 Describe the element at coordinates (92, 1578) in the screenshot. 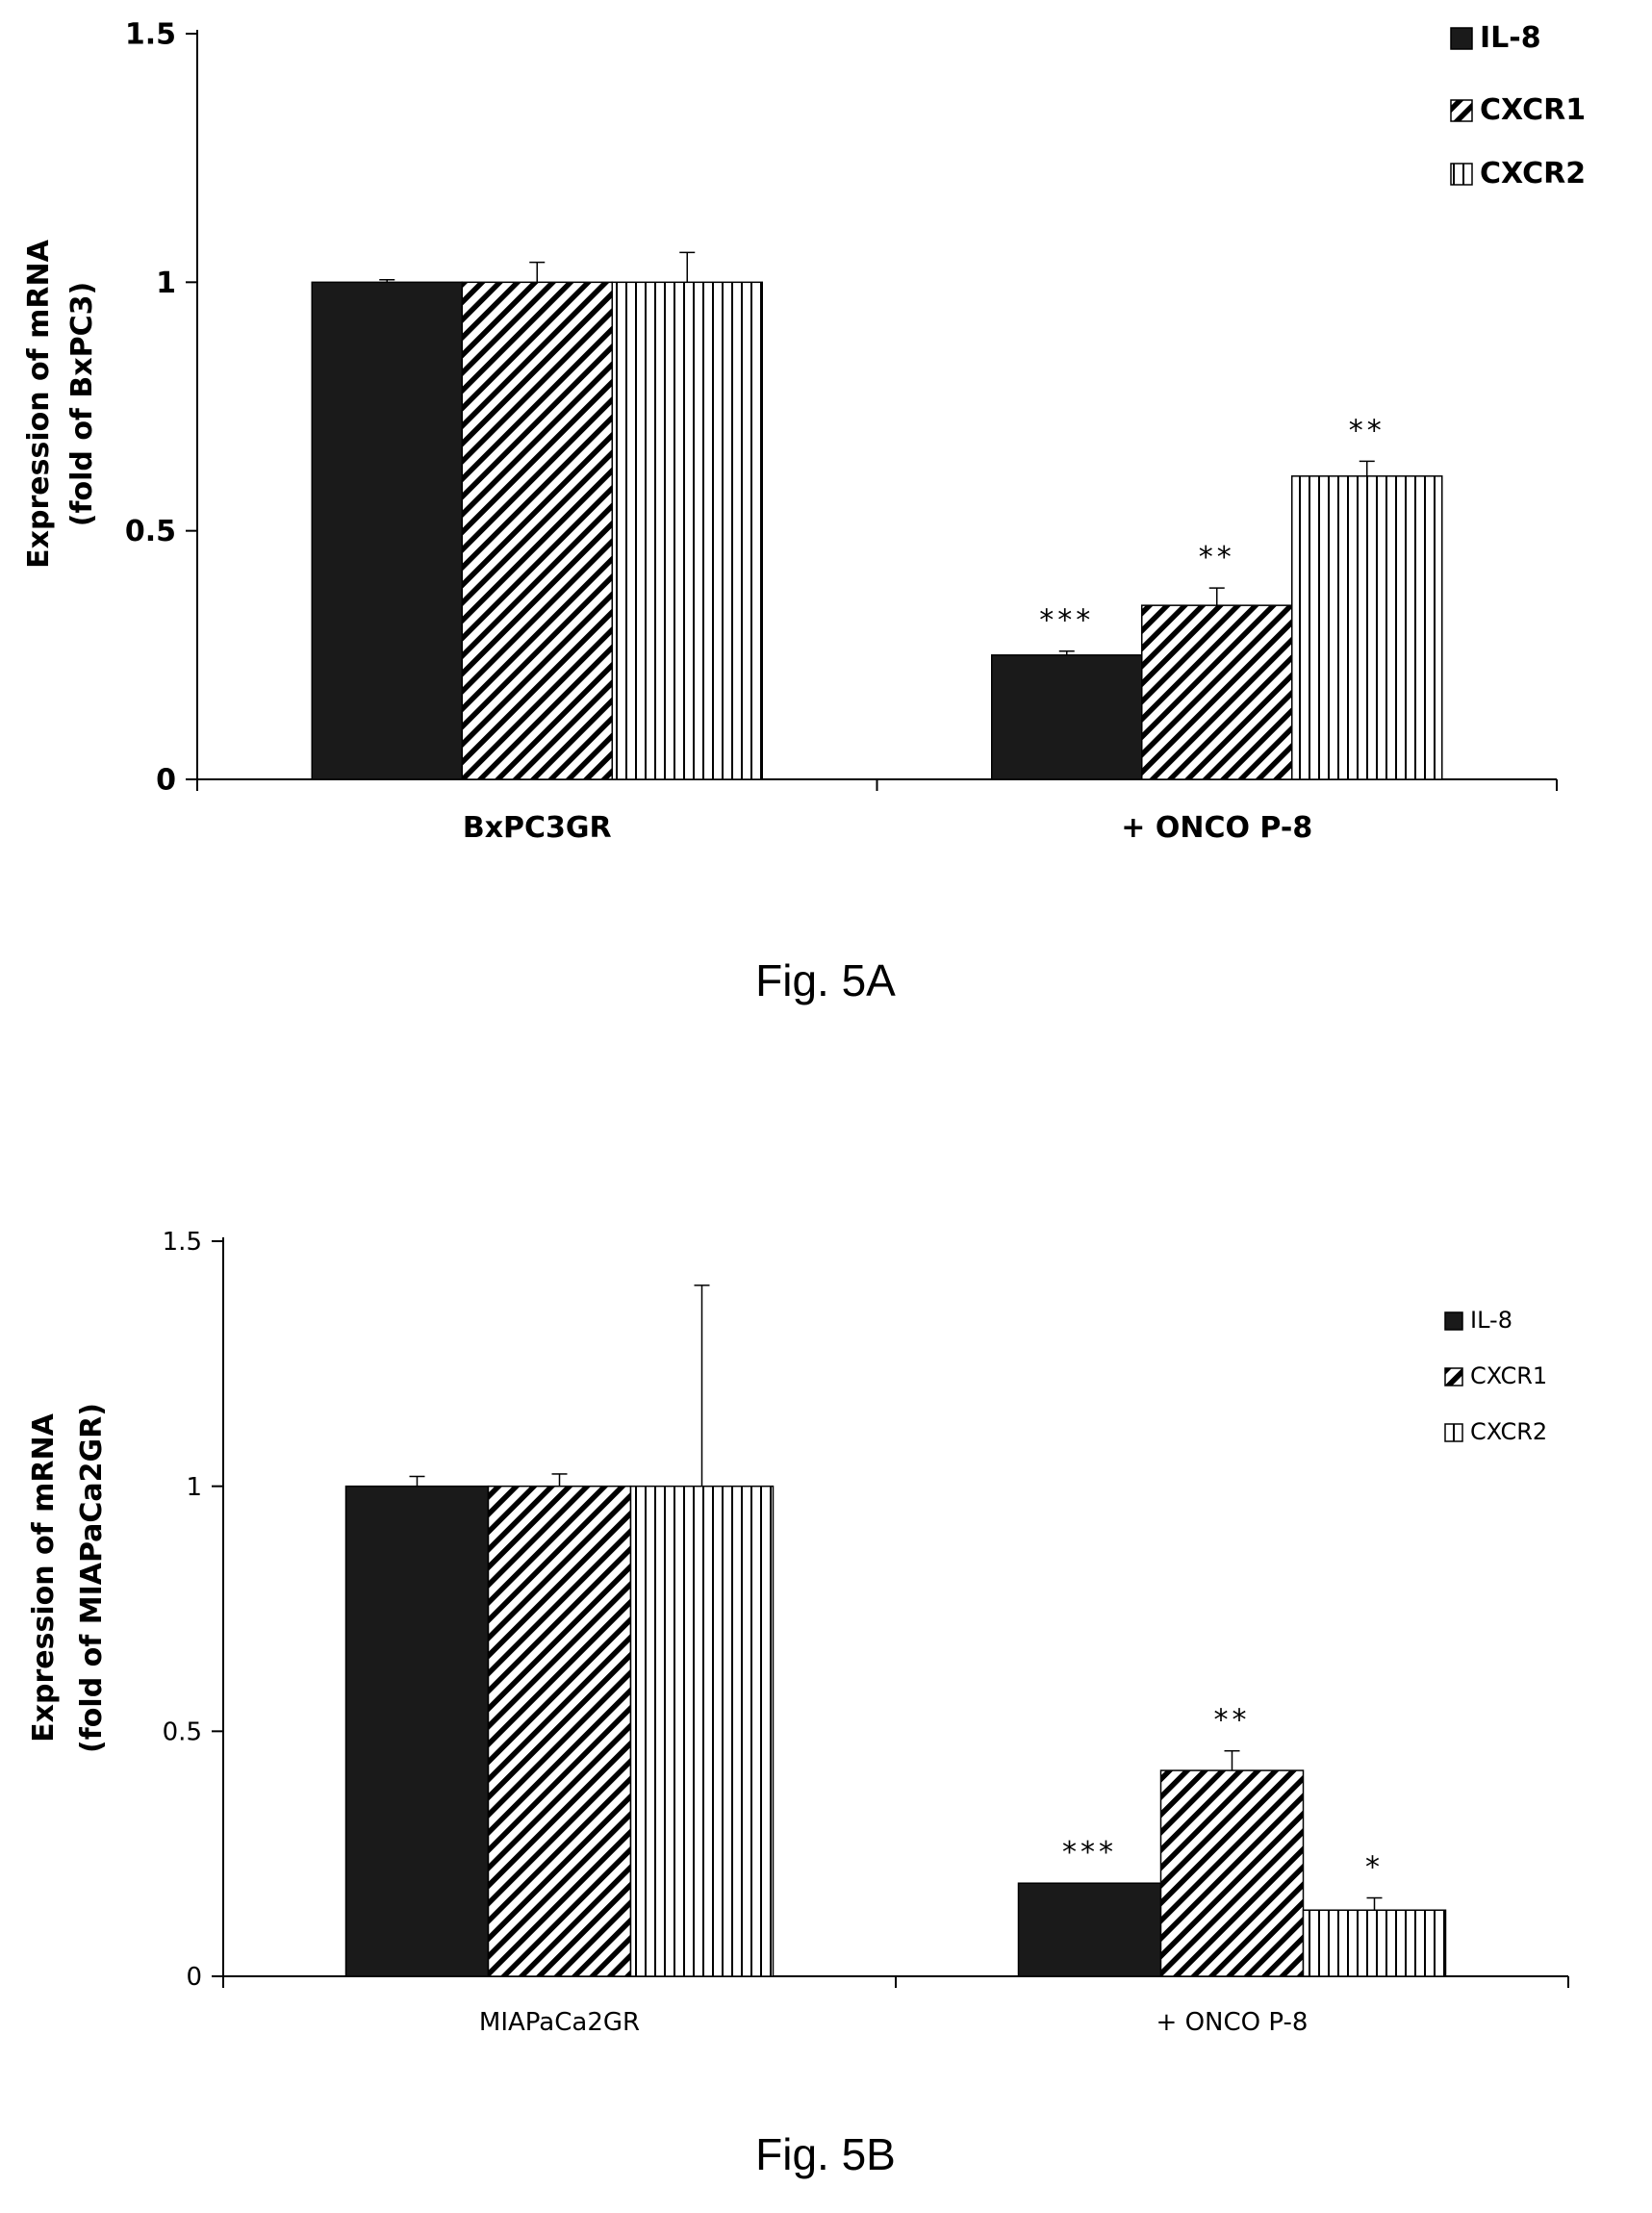

I see `y-axis-label-line: (fold of MIAPaCa2GR)` at that location.